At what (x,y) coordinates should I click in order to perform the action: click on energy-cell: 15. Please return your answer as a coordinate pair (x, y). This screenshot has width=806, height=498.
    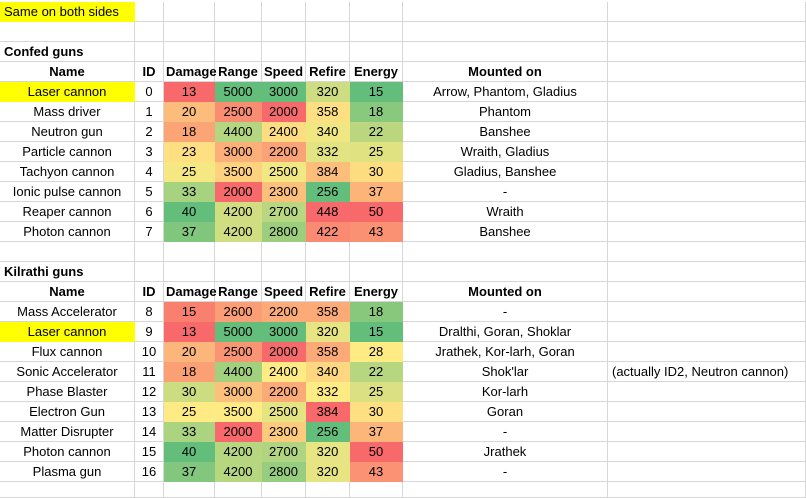
    Looking at the image, I should click on (376, 332).